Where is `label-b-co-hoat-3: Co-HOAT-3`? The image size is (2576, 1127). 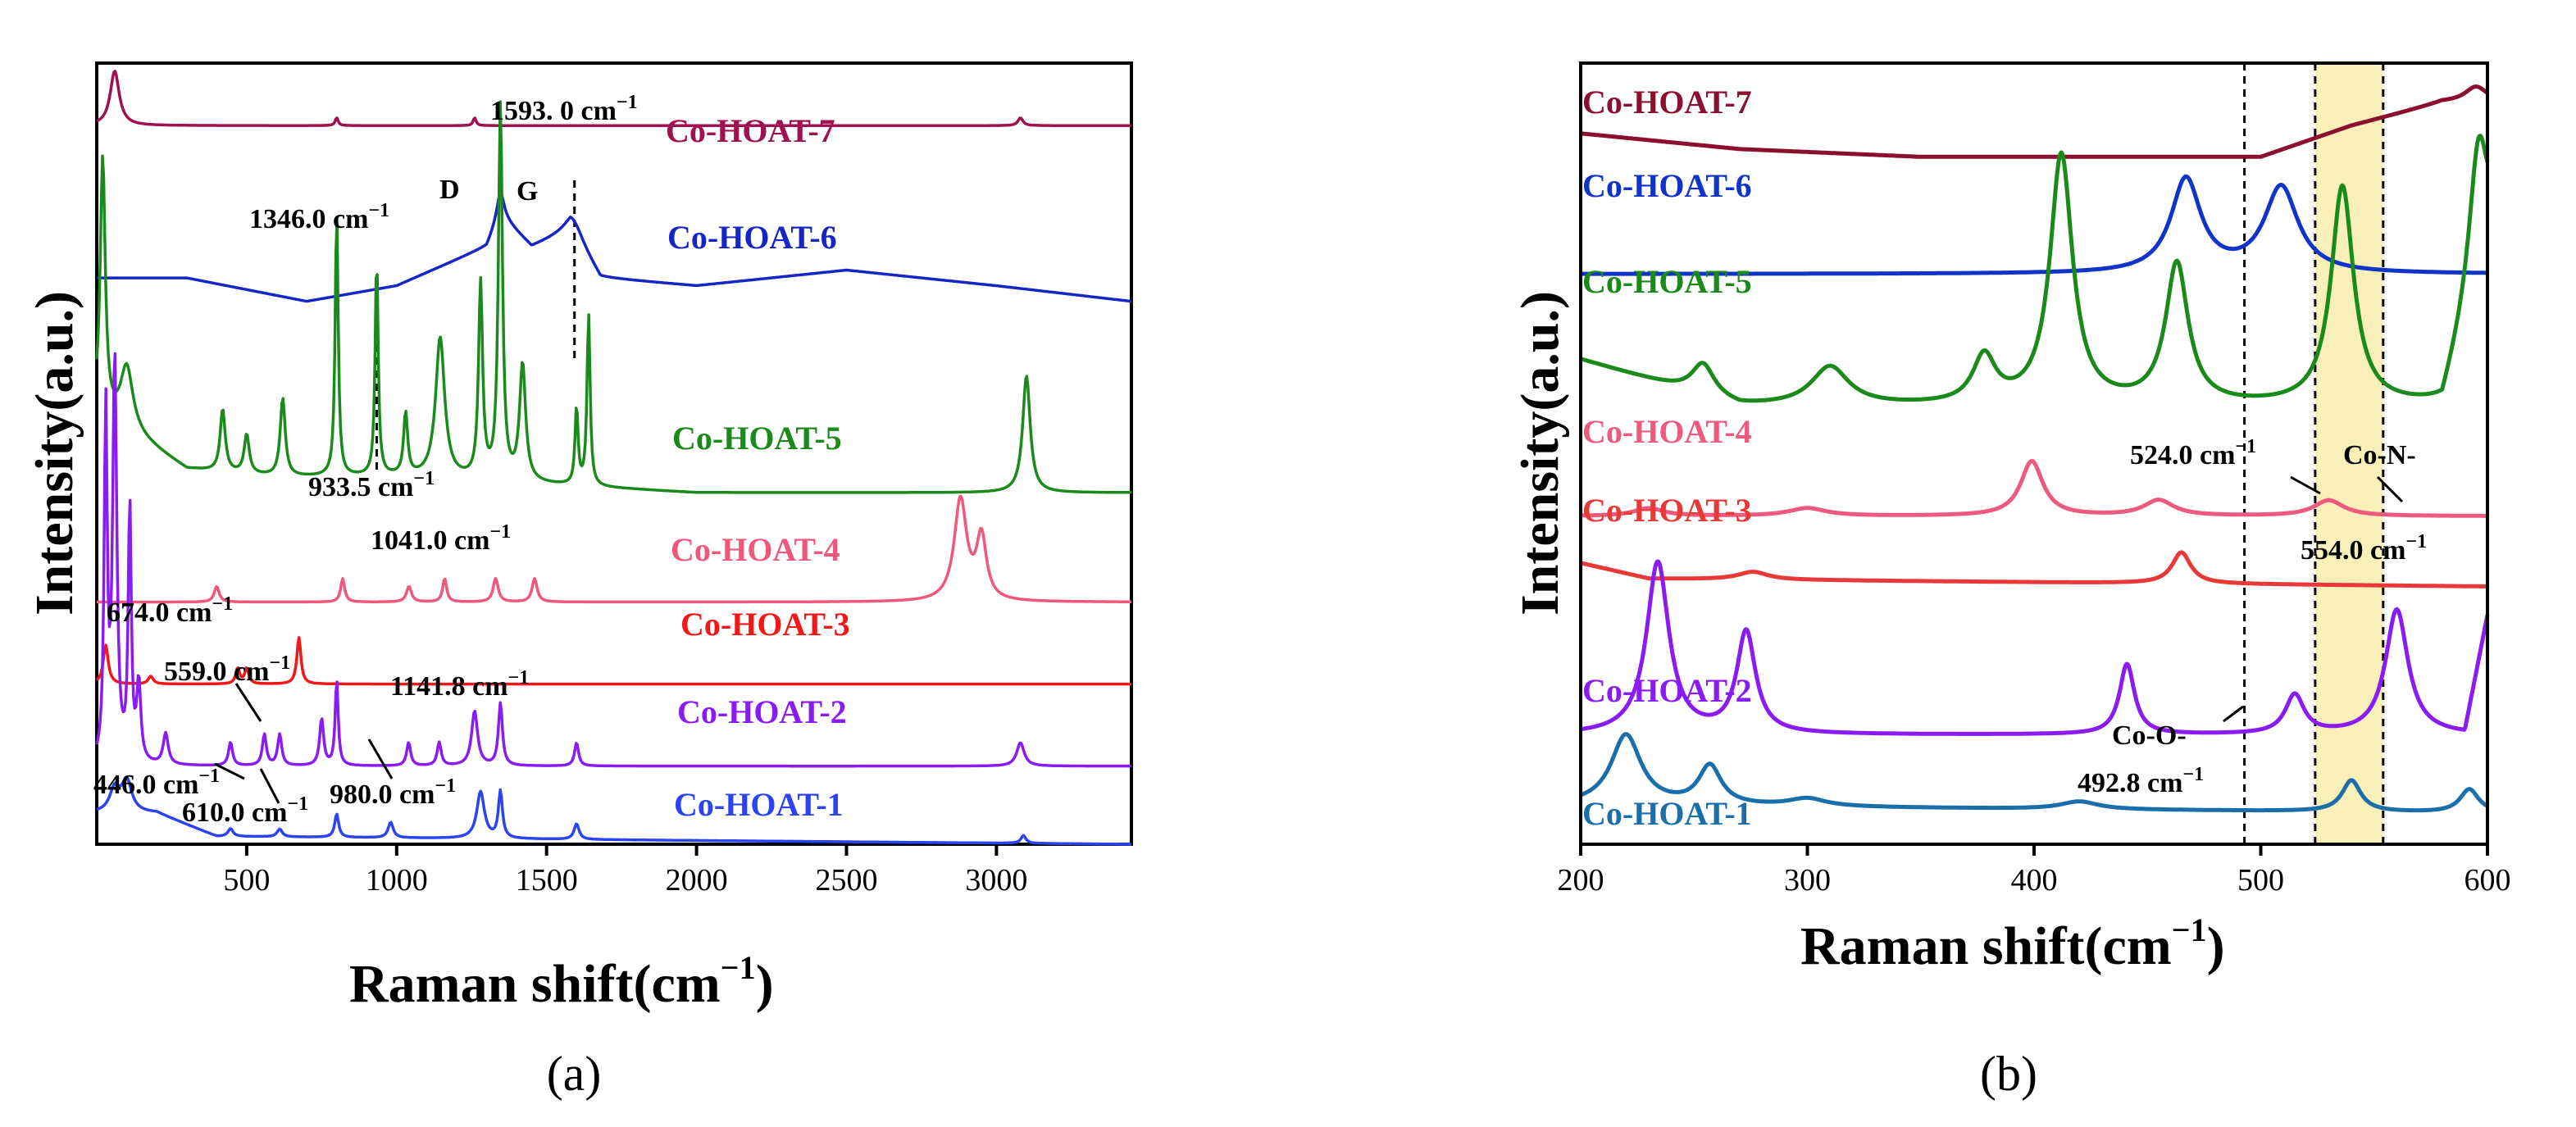
label-b-co-hoat-3: Co-HOAT-3 is located at coordinates (1667, 510).